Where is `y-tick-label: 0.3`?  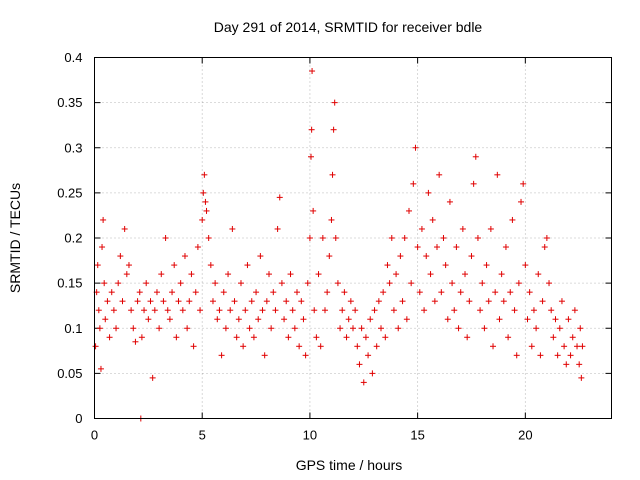
y-tick-label: 0.3 is located at coordinates (73, 147).